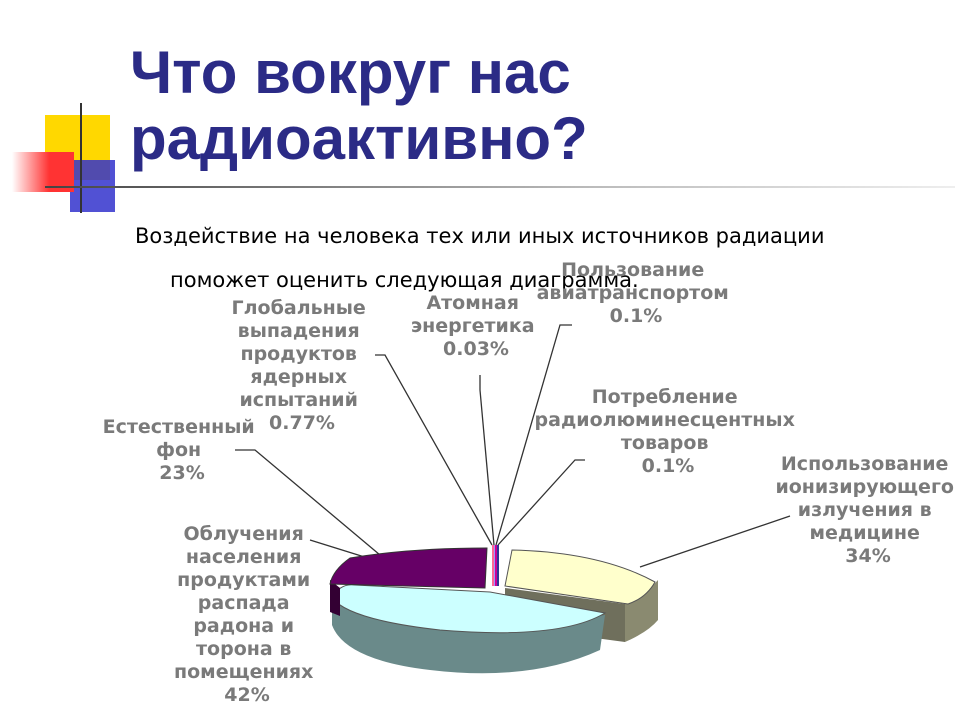  Describe the element at coordinates (243, 649) in the screenshot. I see `label-radon-line-6: торона в` at that location.